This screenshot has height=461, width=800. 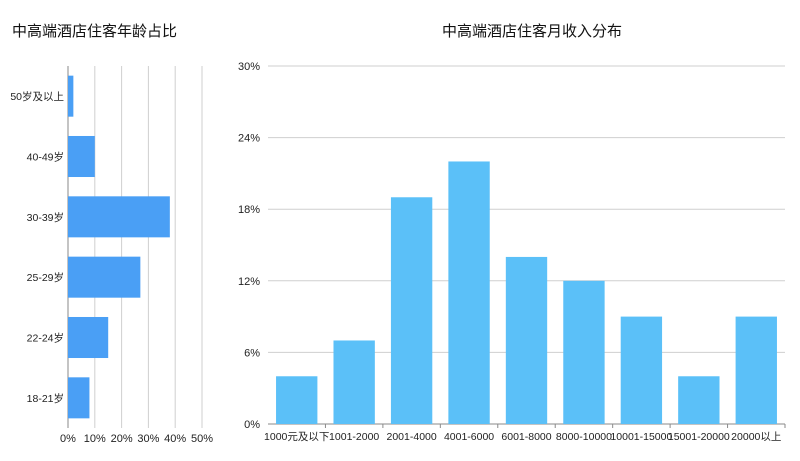 I want to click on age-x-tick-label: 20%, so click(x=122, y=439).